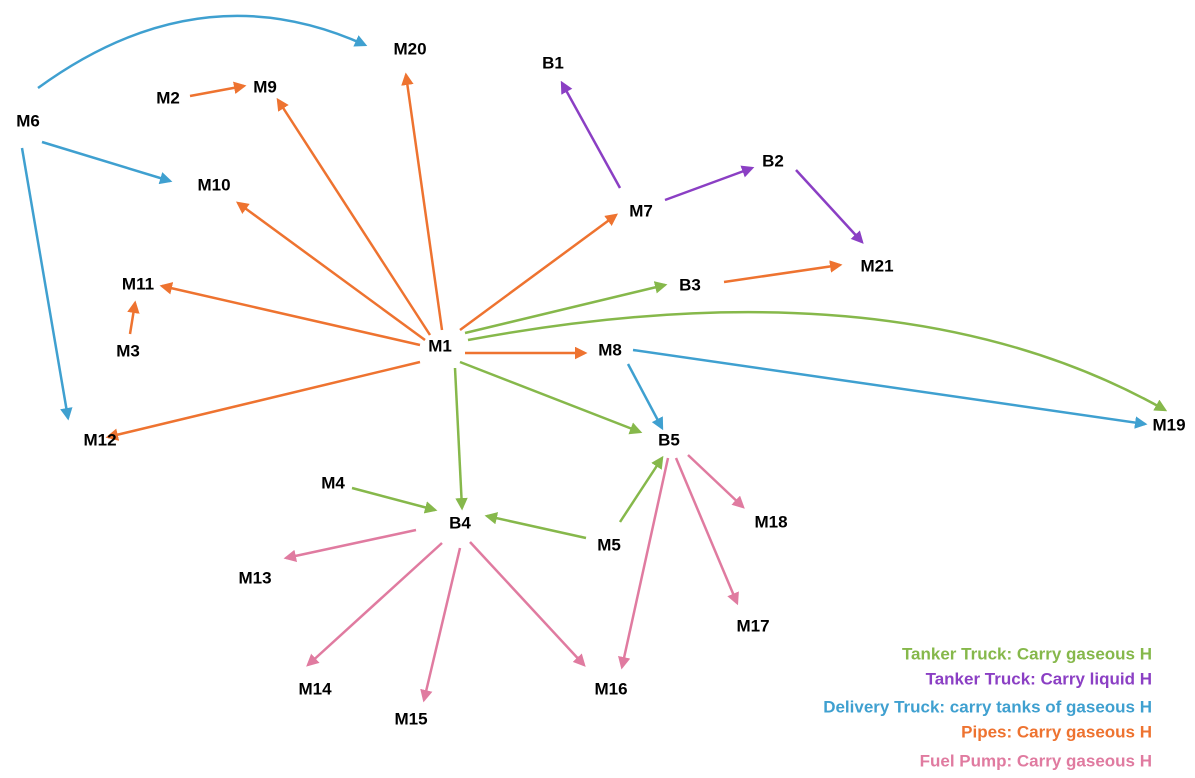 This screenshot has height=778, width=1195. Describe the element at coordinates (440, 345) in the screenshot. I see `node-label: M1` at that location.